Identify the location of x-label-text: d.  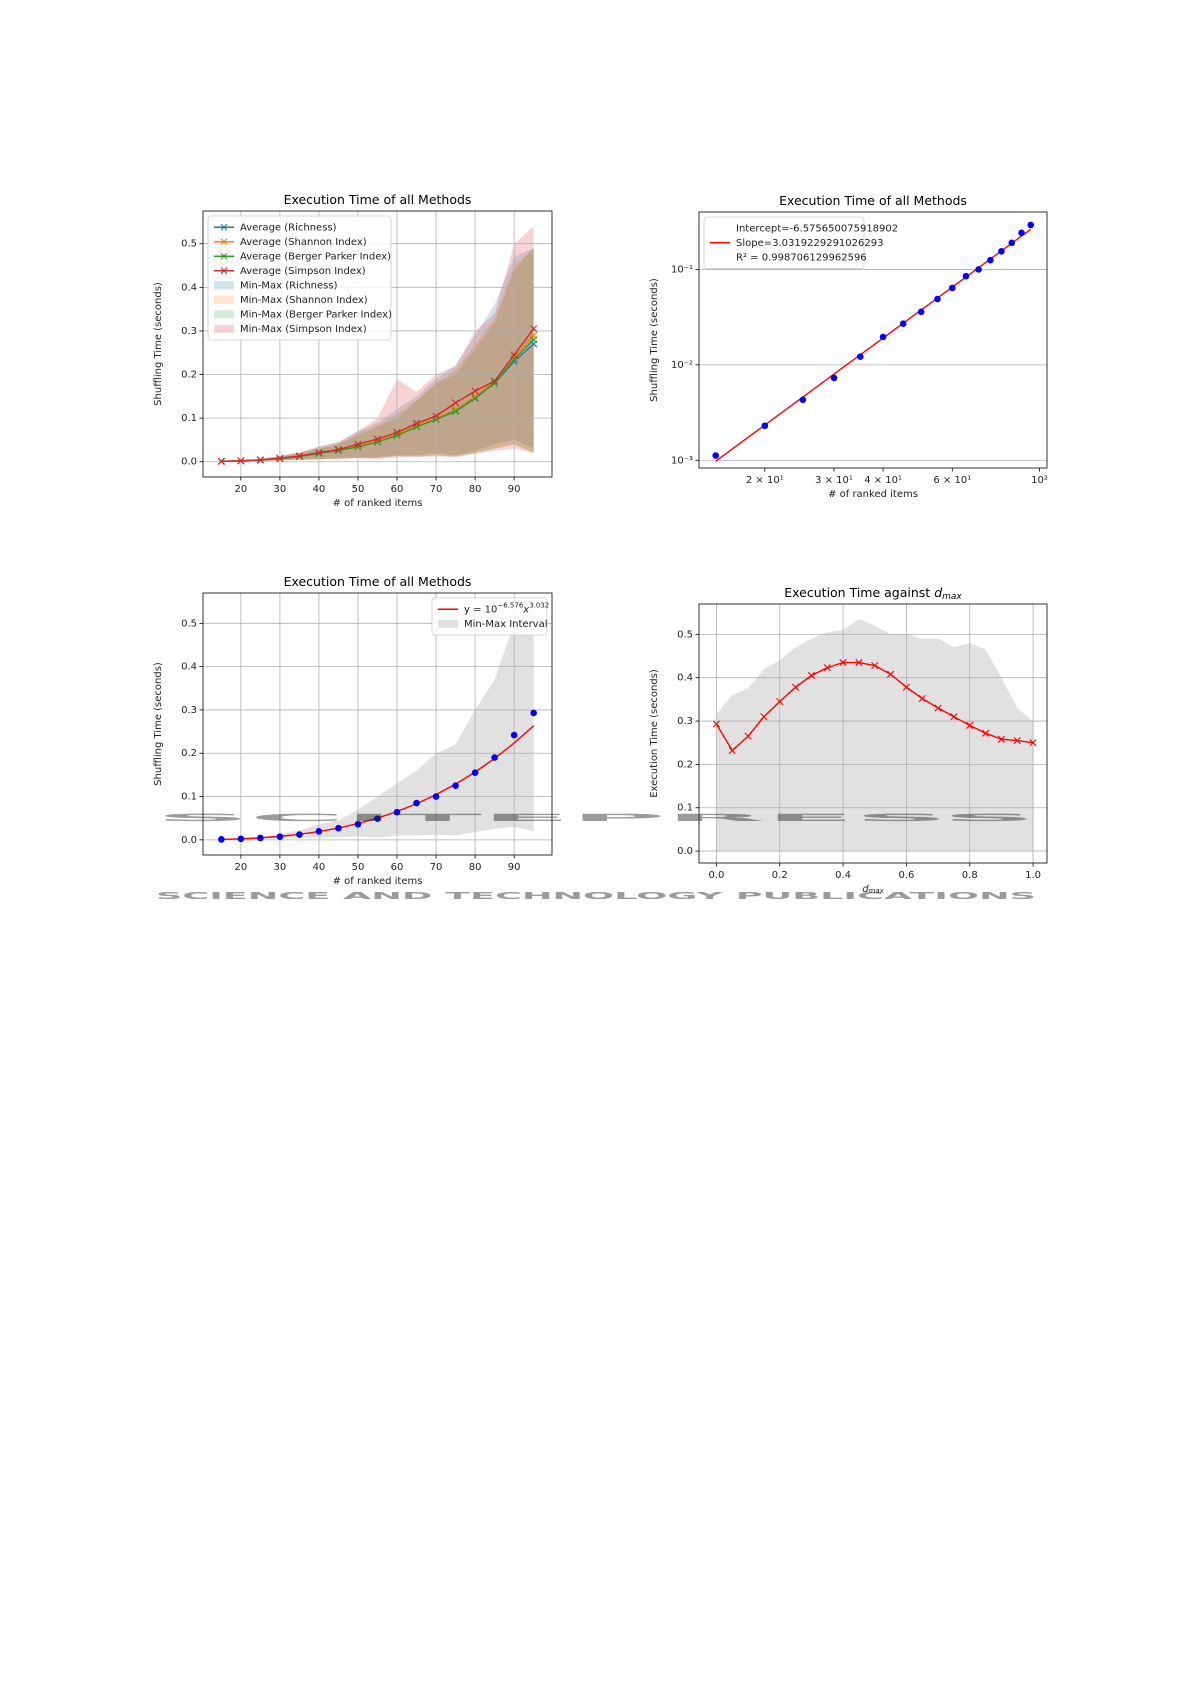
(865, 889).